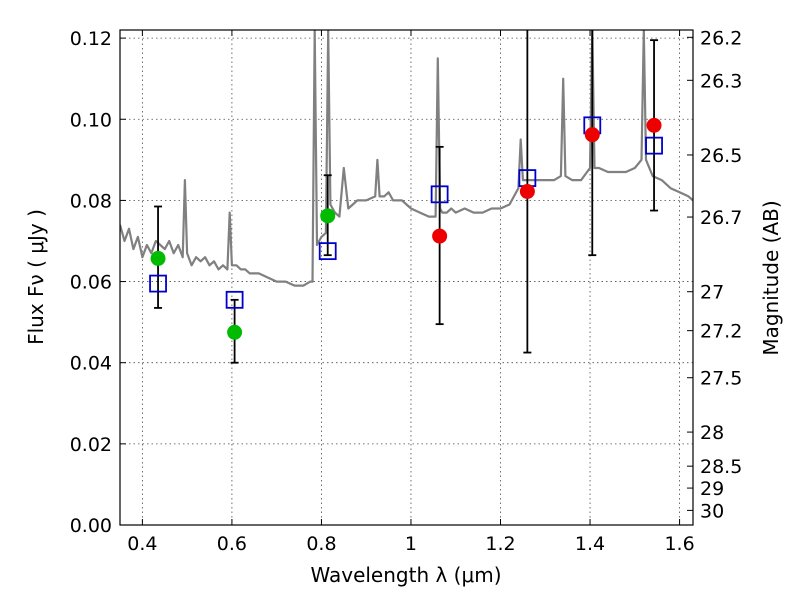  I want to click on x-tick-label: 0.8, so click(321, 544).